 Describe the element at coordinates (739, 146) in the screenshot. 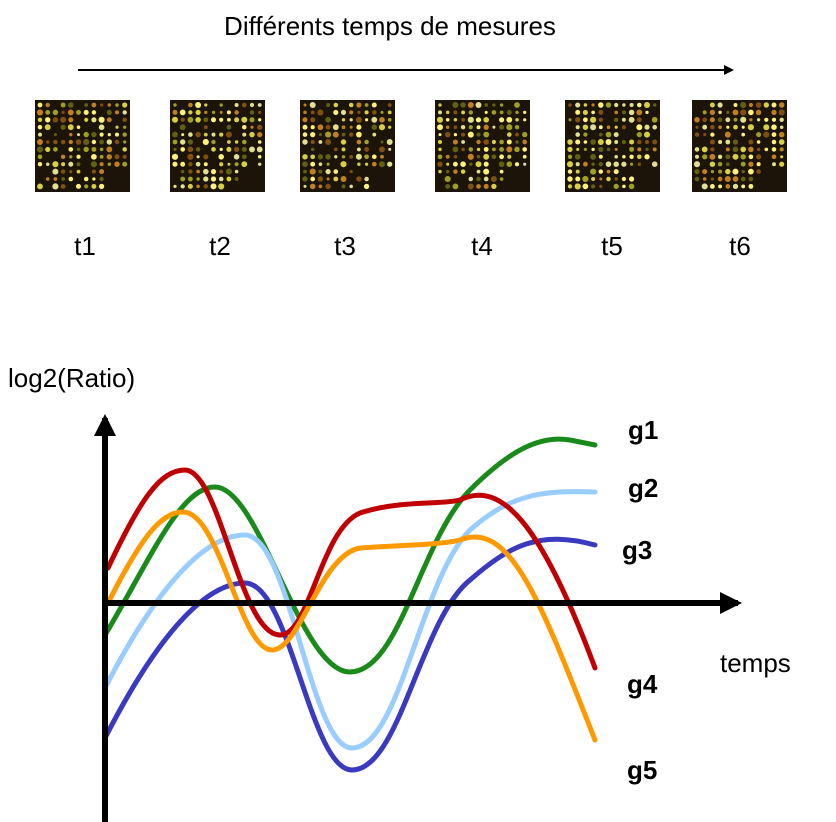

I see `array-background` at that location.